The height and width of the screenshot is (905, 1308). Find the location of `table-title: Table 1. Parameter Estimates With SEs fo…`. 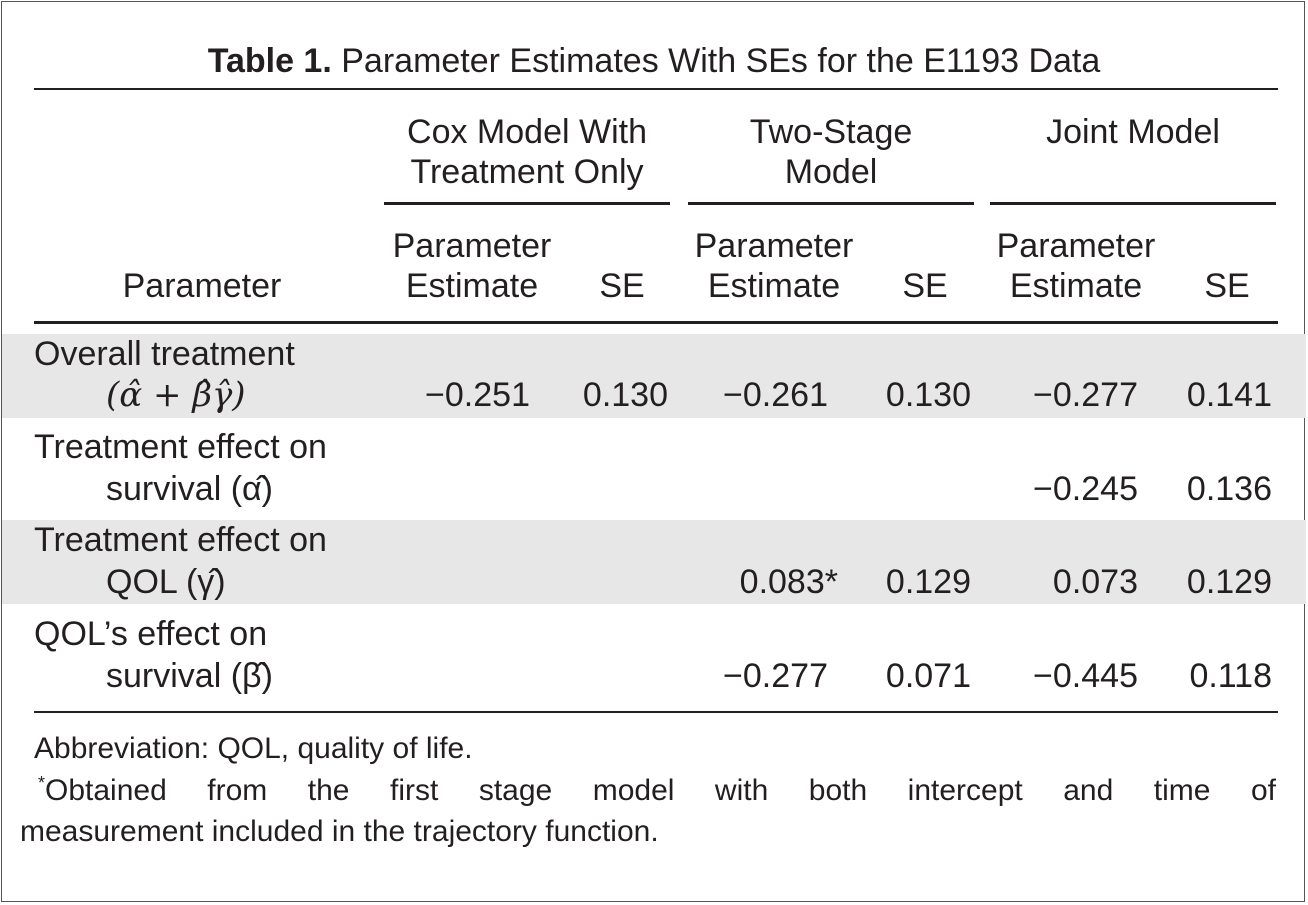

table-title: Table 1. Parameter Estimates With SEs fo… is located at coordinates (654, 61).